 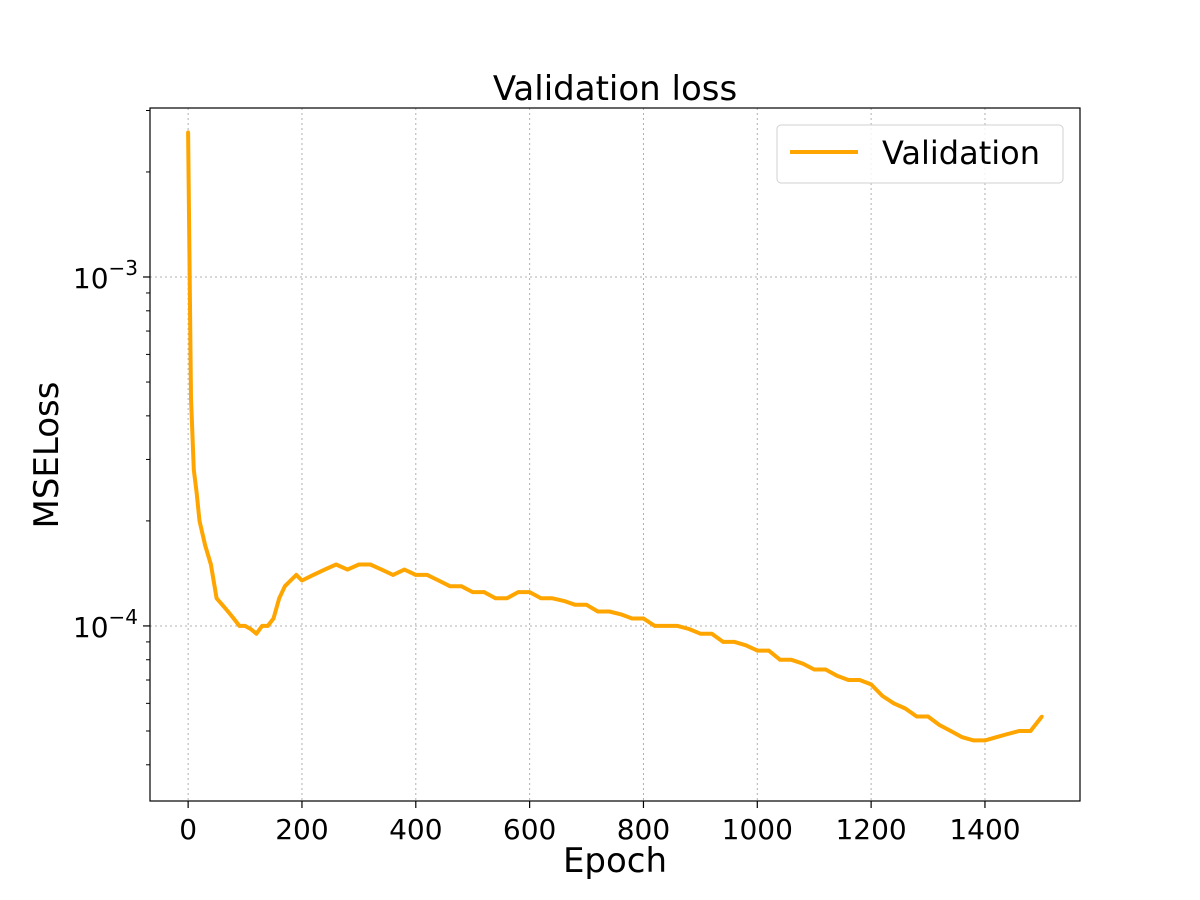 What do you see at coordinates (870, 829) in the screenshot?
I see `x-tick-label: 1200` at bounding box center [870, 829].